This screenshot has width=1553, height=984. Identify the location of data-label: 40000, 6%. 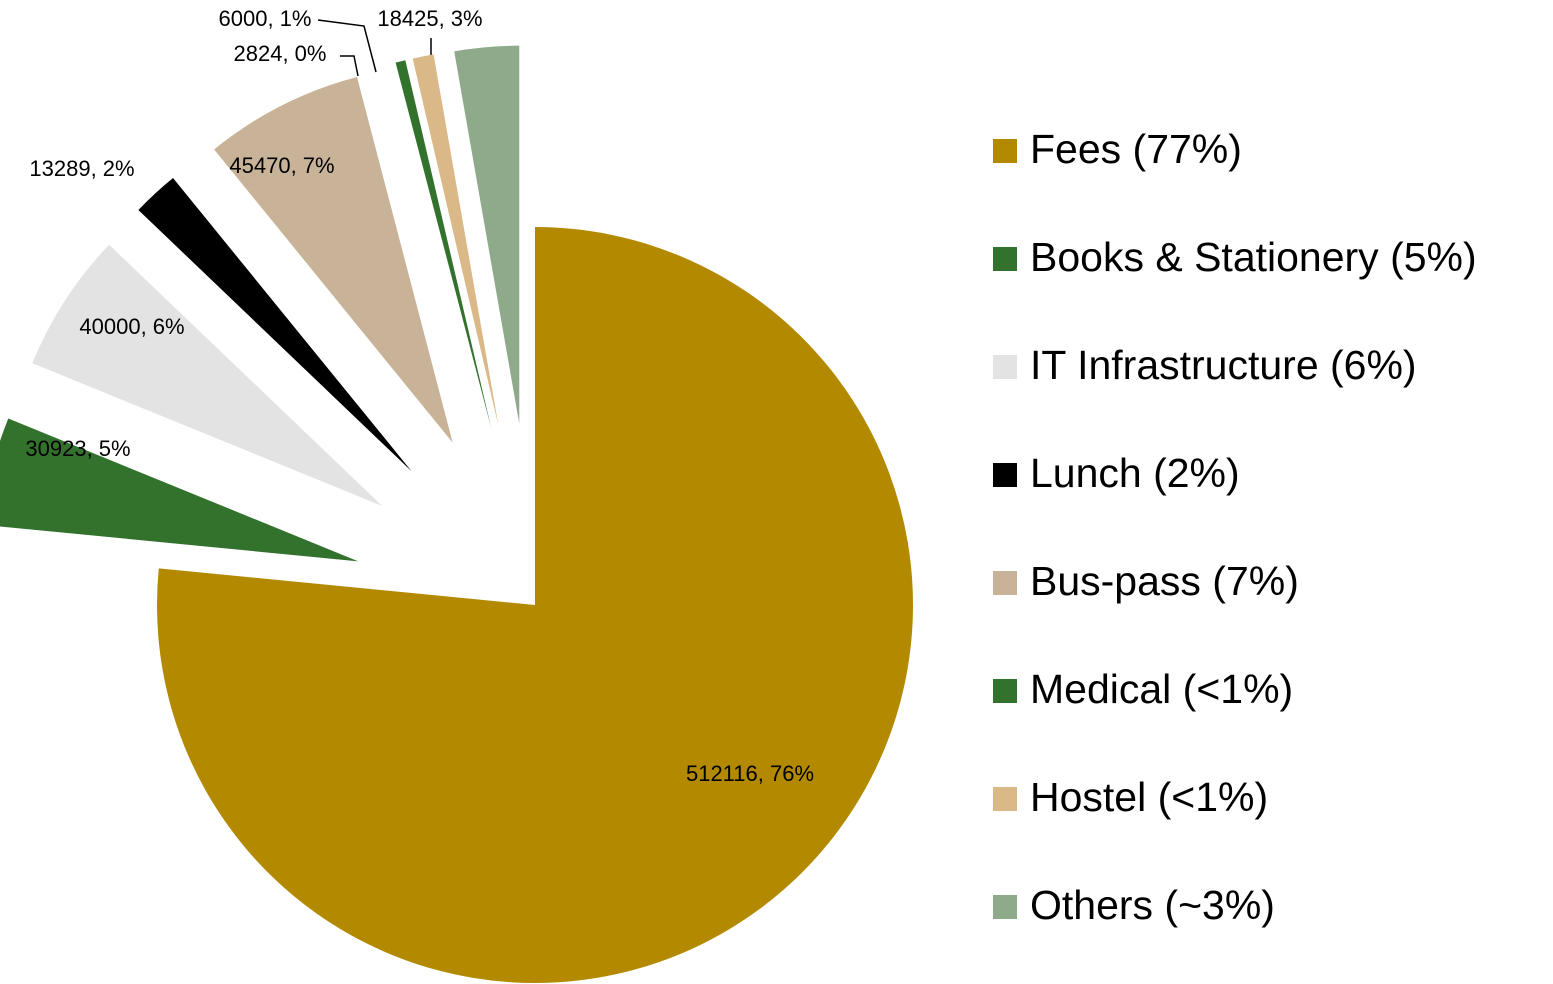
(131, 326).